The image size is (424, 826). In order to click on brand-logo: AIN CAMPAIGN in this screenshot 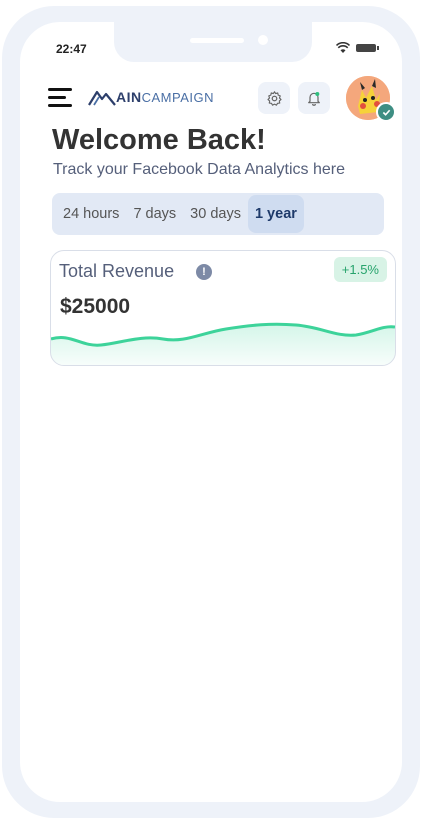, I will do `click(151, 97)`.